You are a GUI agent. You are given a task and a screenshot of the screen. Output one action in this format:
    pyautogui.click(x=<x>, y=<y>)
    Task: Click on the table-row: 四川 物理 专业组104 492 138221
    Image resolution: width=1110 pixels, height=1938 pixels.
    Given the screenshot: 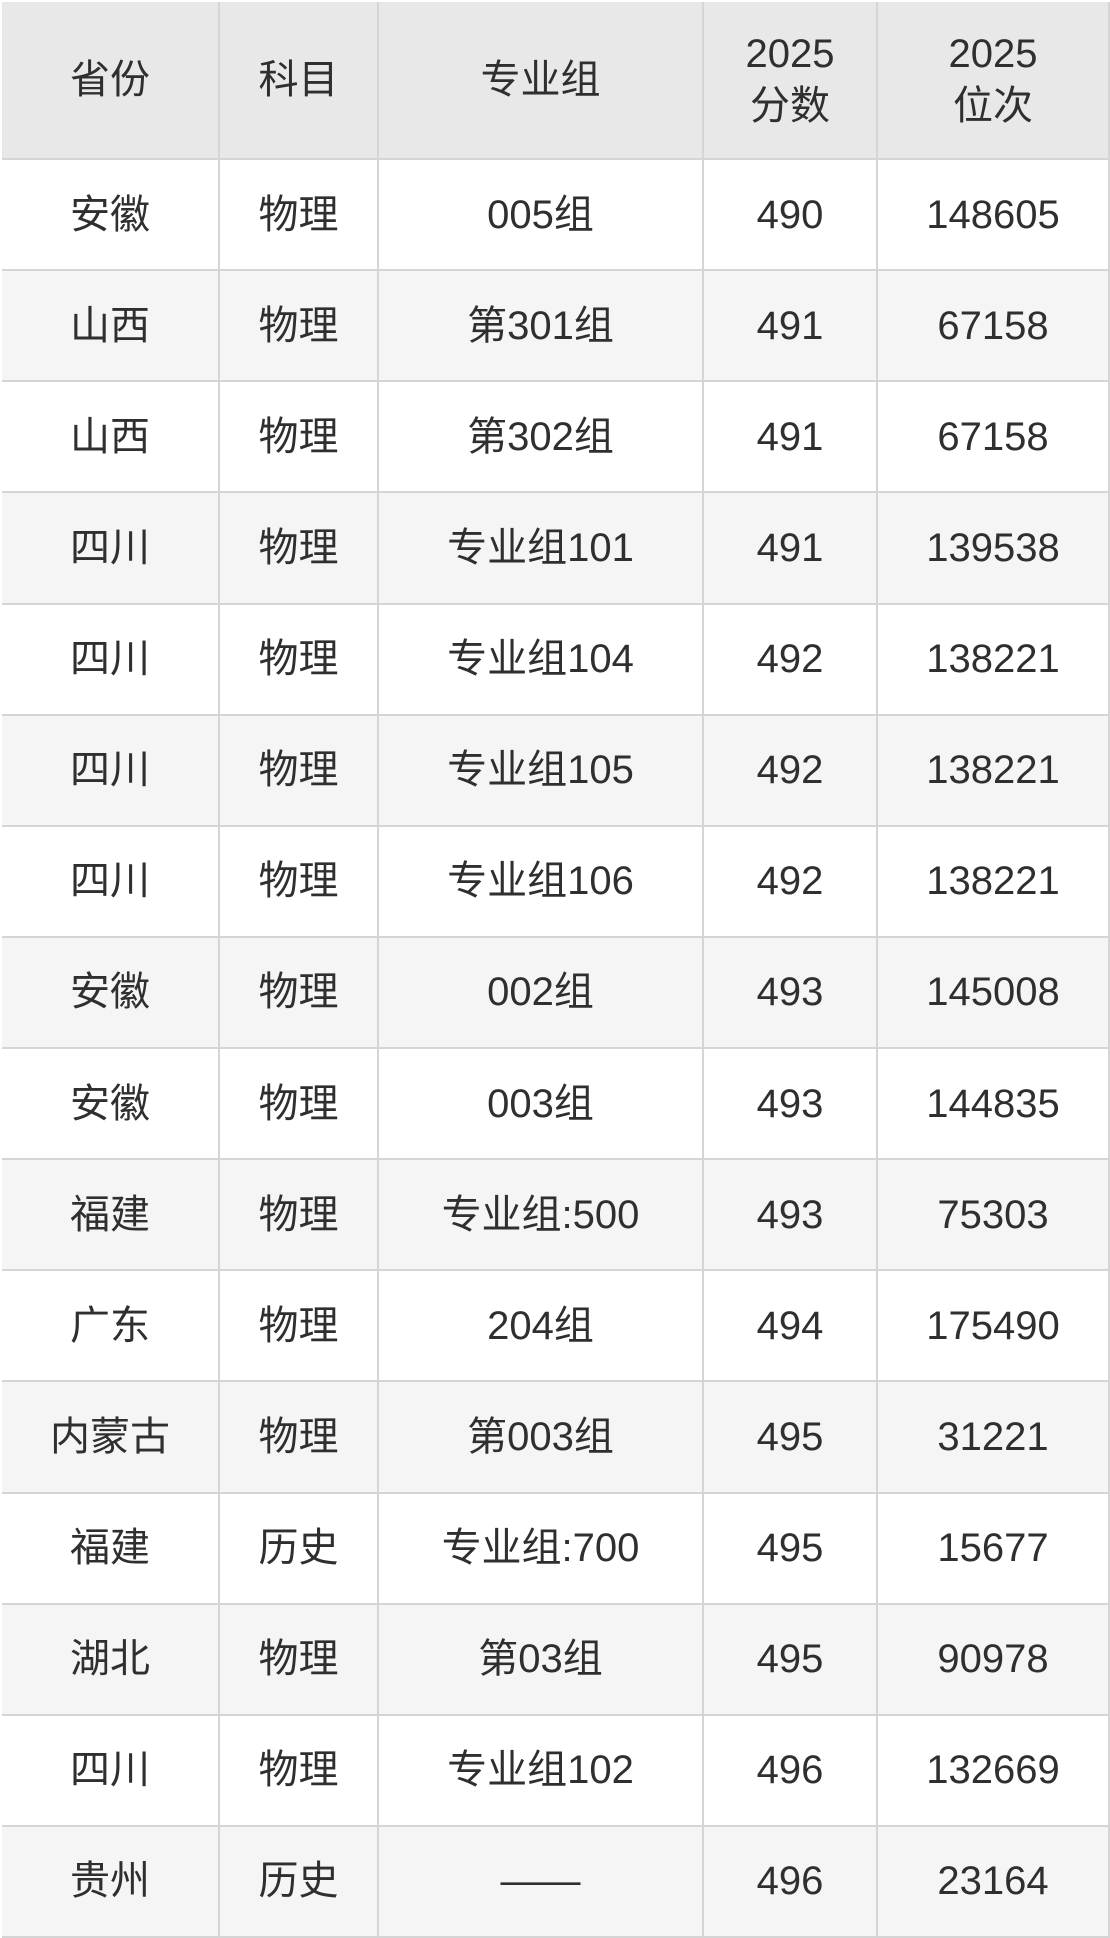 What is the action you would take?
    pyautogui.click(x=555, y=659)
    